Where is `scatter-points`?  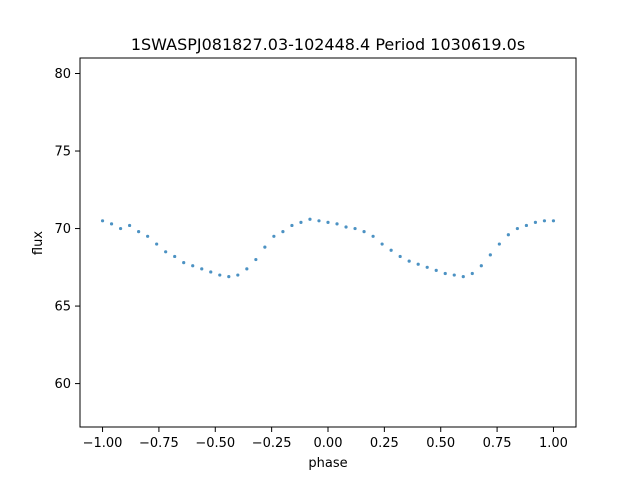
scatter-points is located at coordinates (328, 248).